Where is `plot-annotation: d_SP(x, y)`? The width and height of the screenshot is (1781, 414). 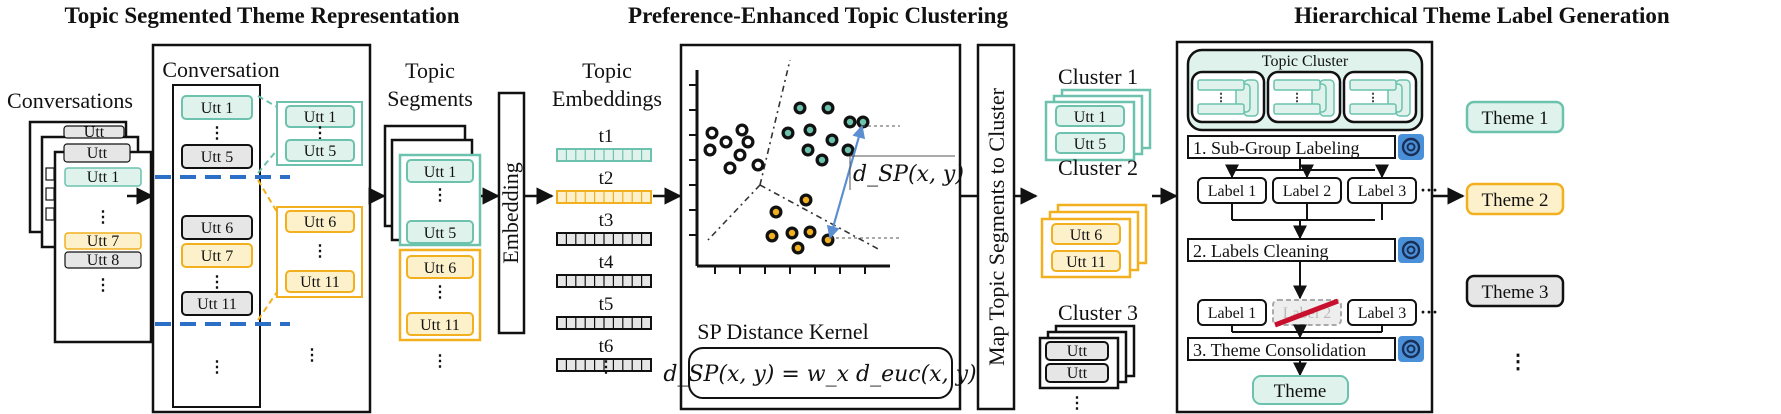
plot-annotation: d_SP(x, y) is located at coordinates (908, 174).